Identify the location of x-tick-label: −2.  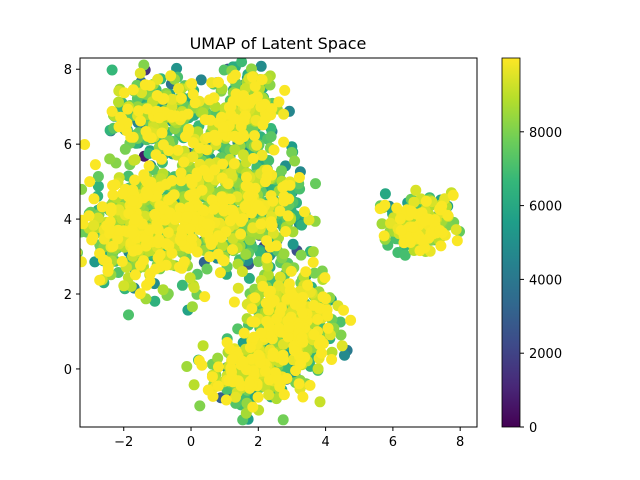
(123, 442).